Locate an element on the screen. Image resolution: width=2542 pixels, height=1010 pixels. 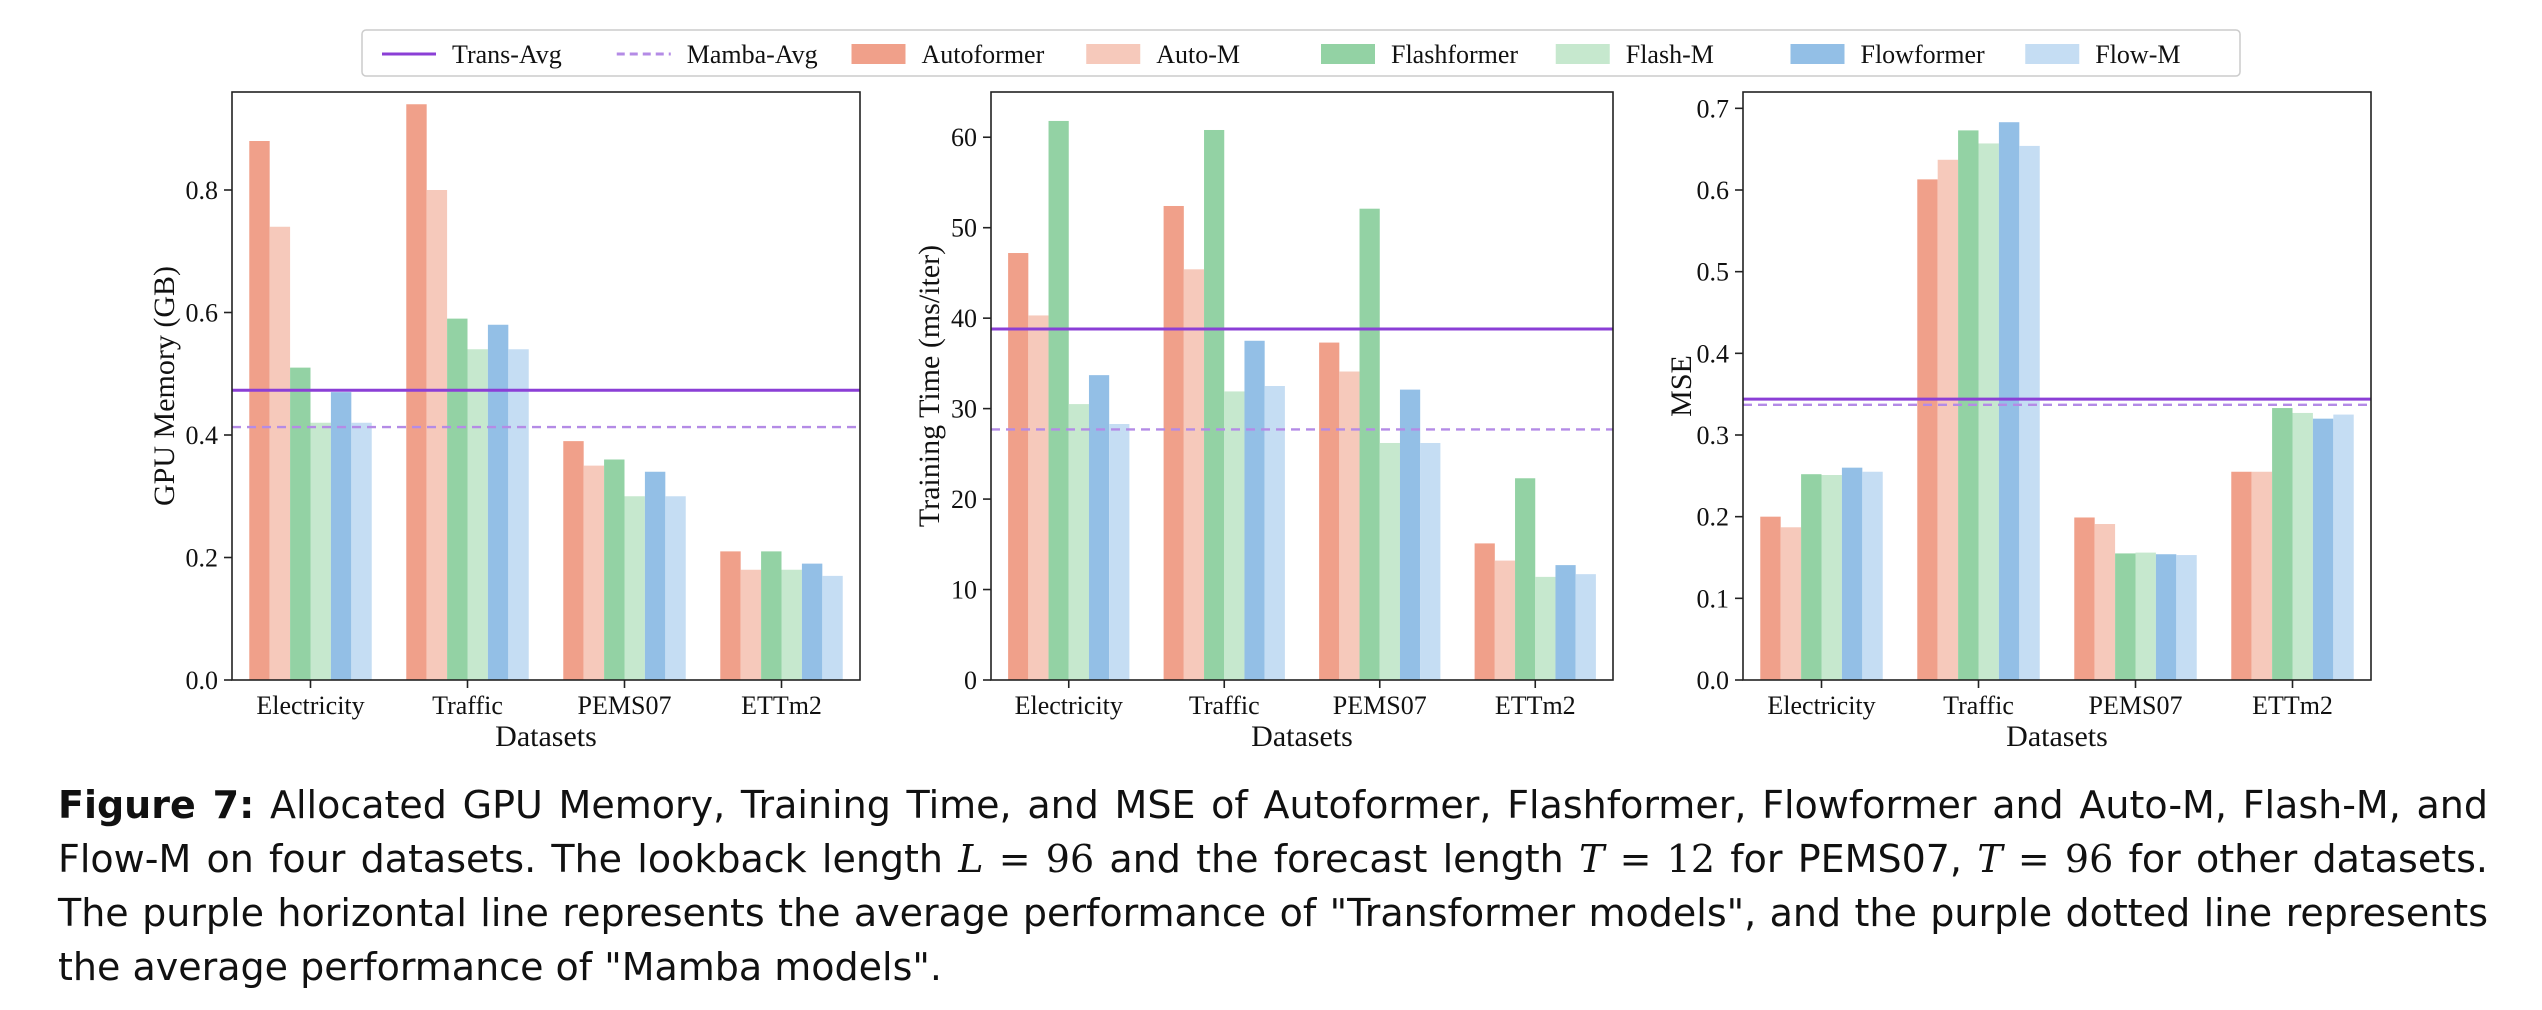
caption-math-T-2-value: = 96 is located at coordinates (2058, 859).